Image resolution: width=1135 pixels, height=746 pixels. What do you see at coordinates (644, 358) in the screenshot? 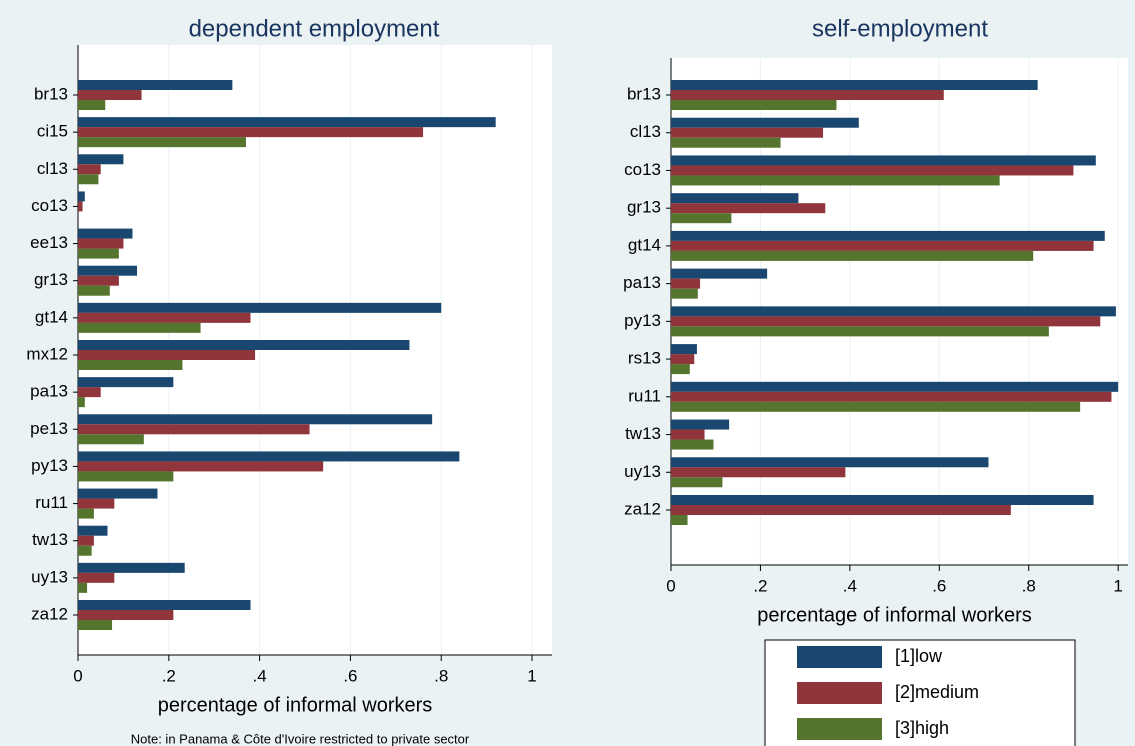
I see `y-tick-label: rs13` at bounding box center [644, 358].